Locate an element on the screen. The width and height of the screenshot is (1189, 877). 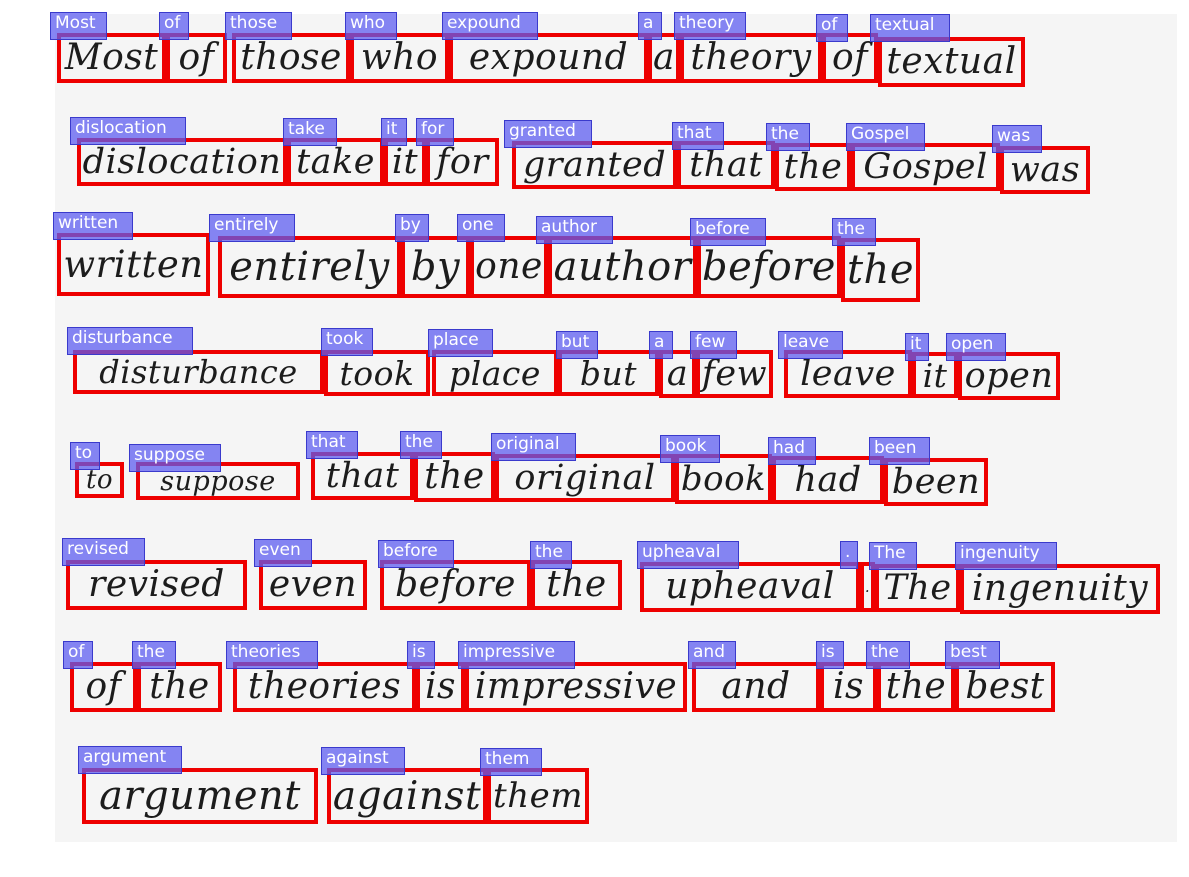
handwritten-word: theory is located at coordinates (751, 57).